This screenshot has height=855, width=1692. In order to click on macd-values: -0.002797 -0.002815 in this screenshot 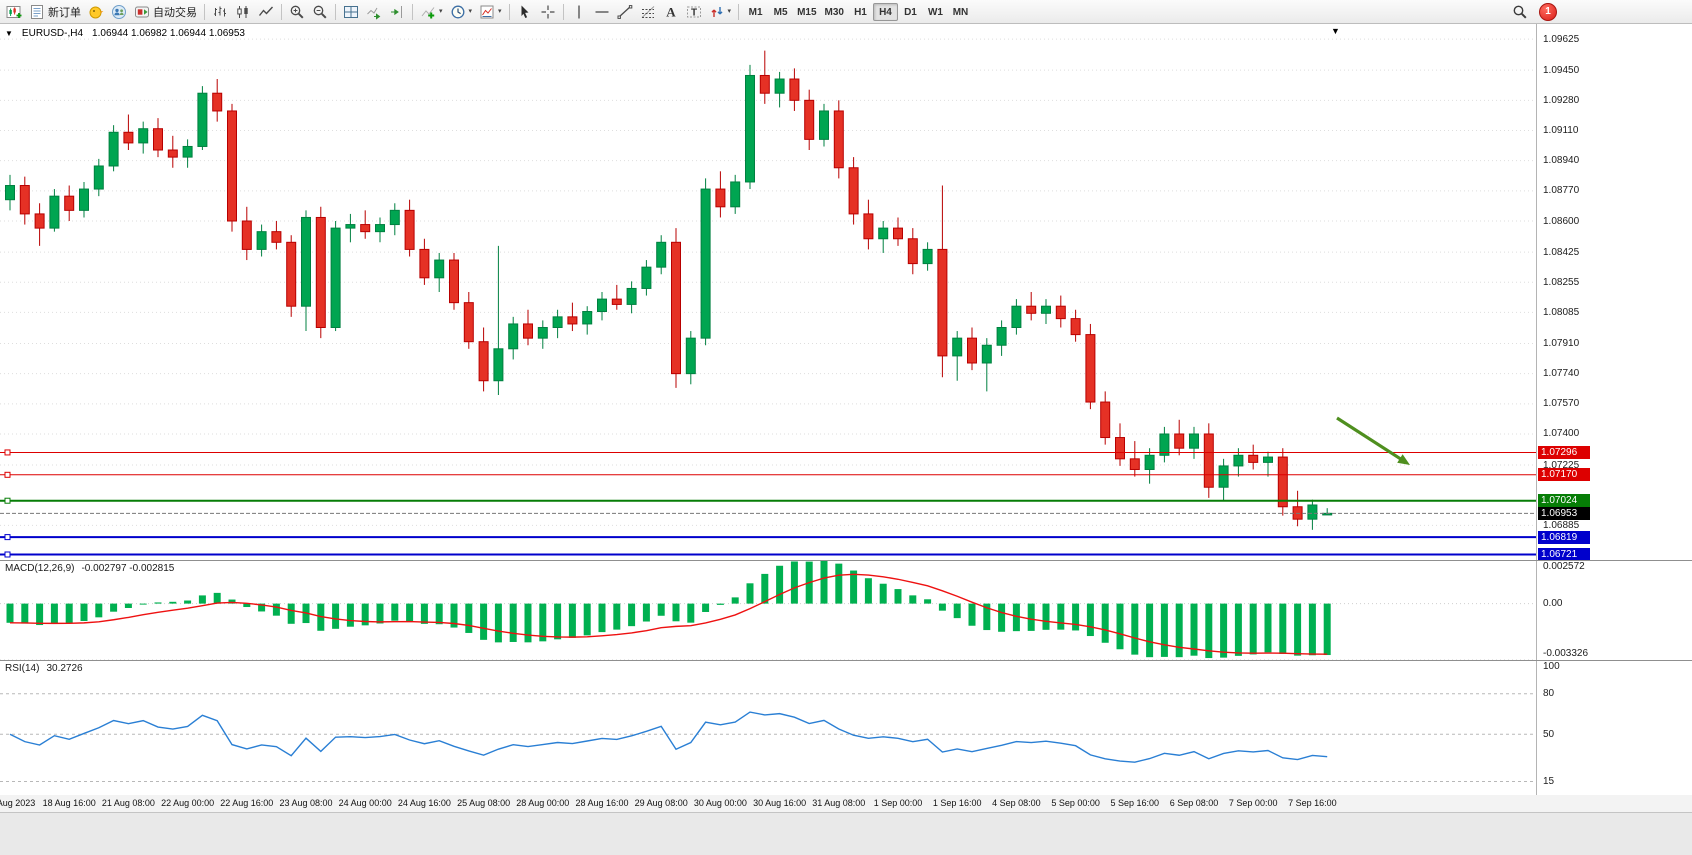, I will do `click(128, 568)`.